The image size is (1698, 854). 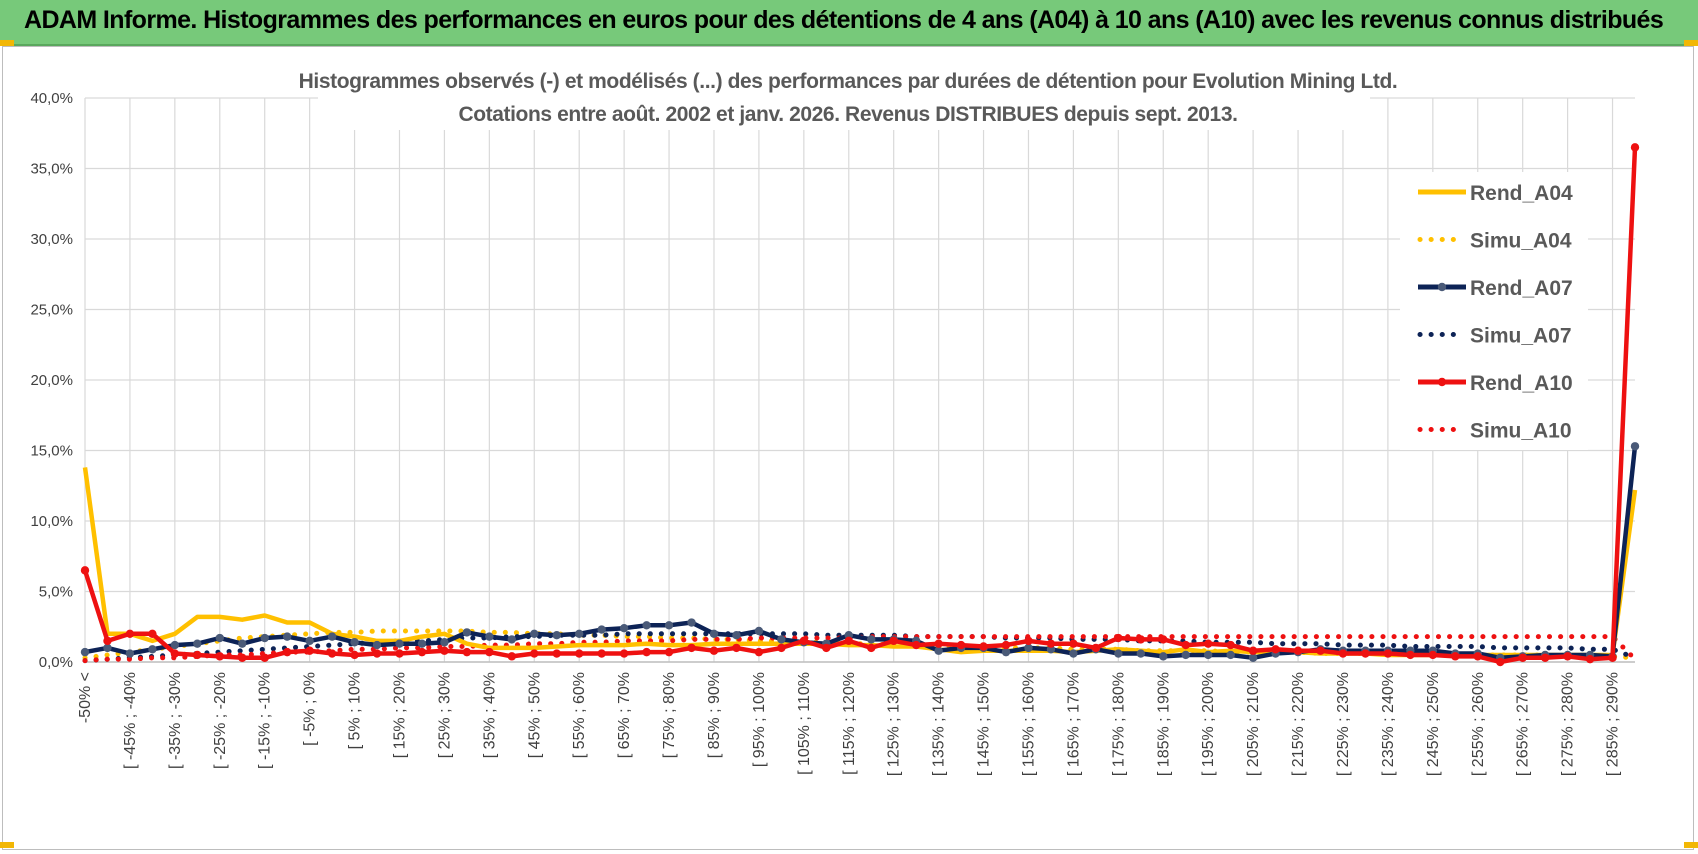 I want to click on legend-item: Rend_A04, so click(x=1495, y=193).